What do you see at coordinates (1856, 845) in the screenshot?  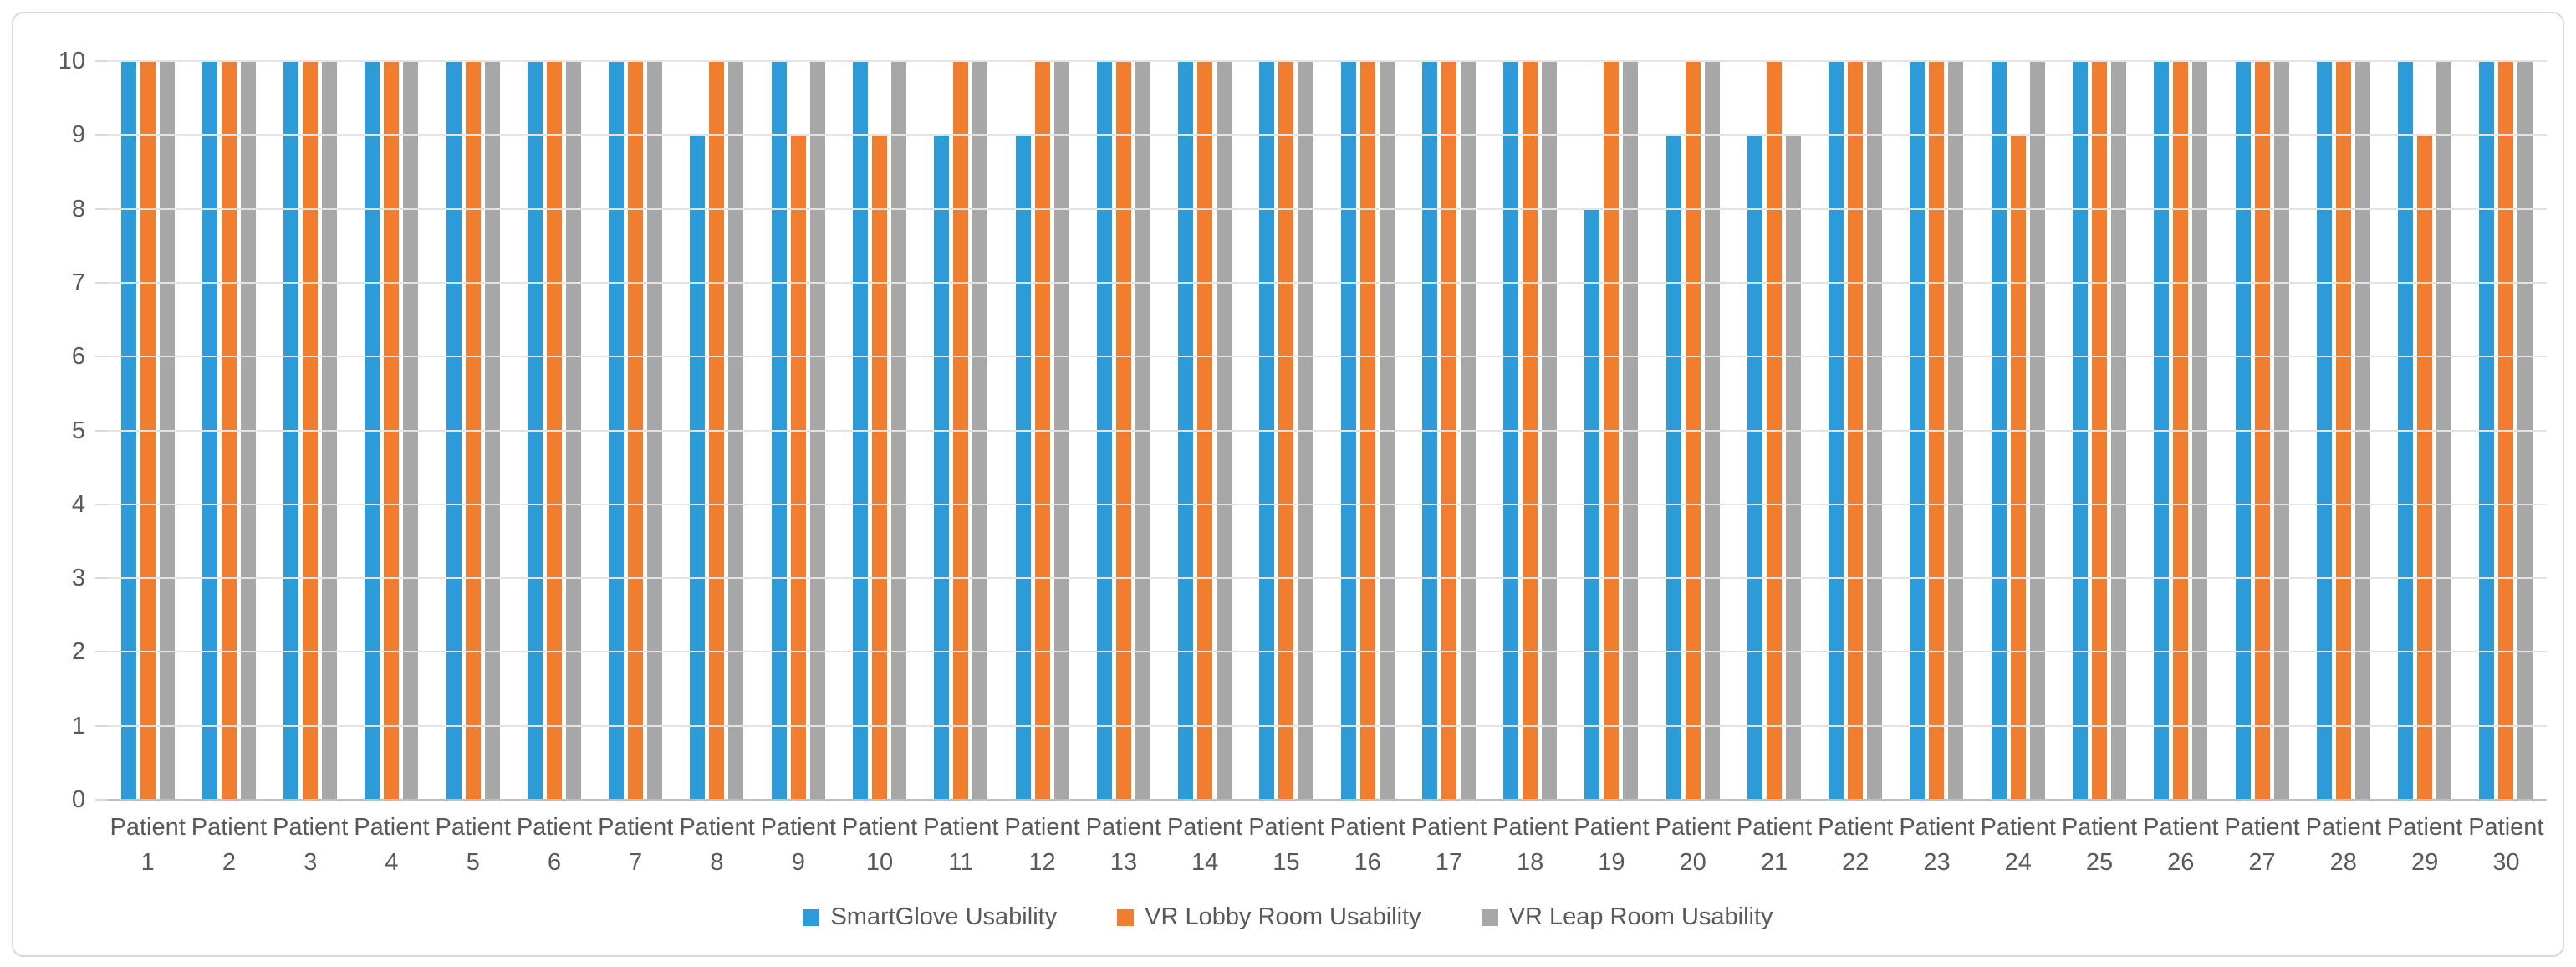 I see `x-axis-label-22: Patient 22` at bounding box center [1856, 845].